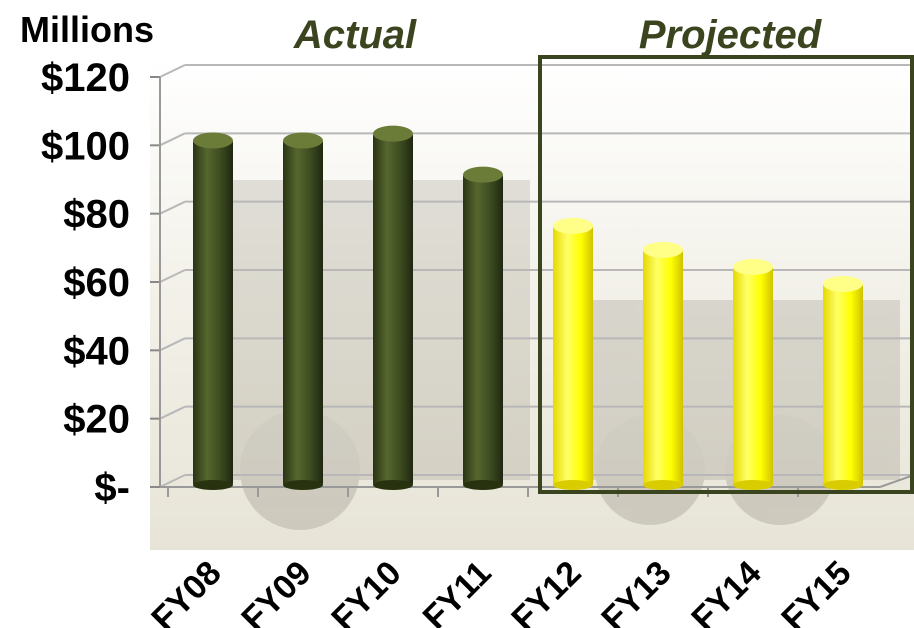  What do you see at coordinates (213, 485) in the screenshot?
I see `bar-base-fy08` at bounding box center [213, 485].